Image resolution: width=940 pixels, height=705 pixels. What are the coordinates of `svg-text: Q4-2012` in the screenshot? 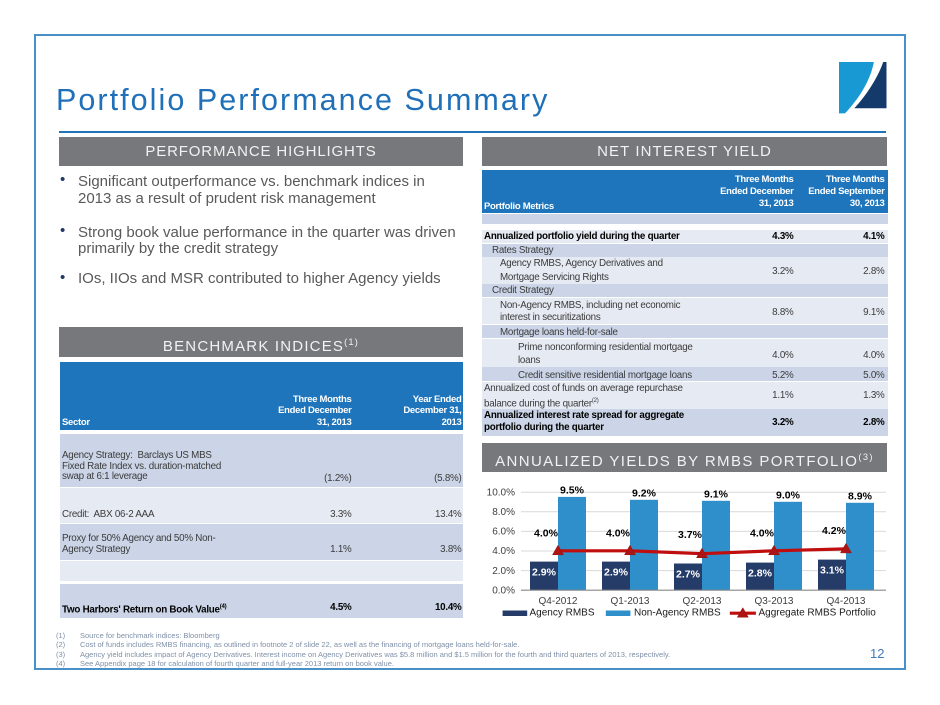 It's located at (558, 601).